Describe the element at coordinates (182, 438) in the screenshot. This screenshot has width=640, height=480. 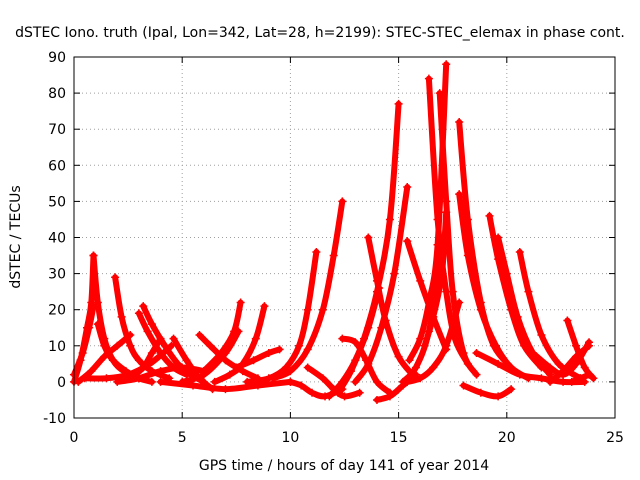
I see `x-tick-label: 5` at that location.